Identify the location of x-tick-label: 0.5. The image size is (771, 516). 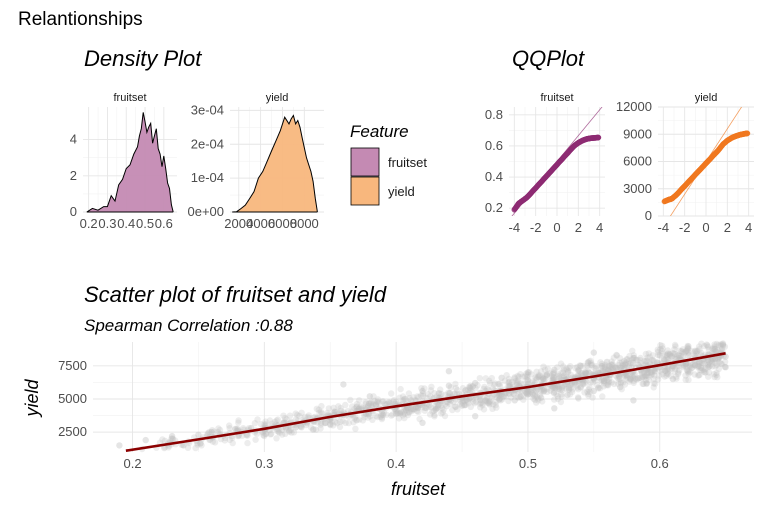
(145, 223).